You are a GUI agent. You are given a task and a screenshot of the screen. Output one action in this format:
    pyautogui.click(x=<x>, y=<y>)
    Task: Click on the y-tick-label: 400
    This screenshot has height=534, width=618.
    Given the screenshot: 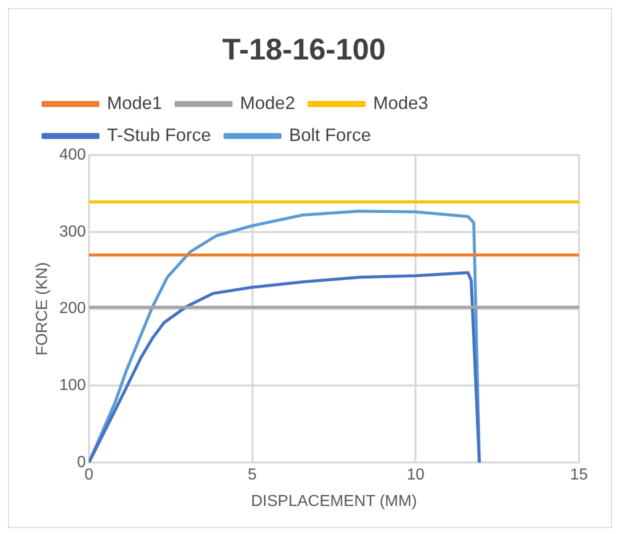 What is the action you would take?
    pyautogui.click(x=72, y=155)
    